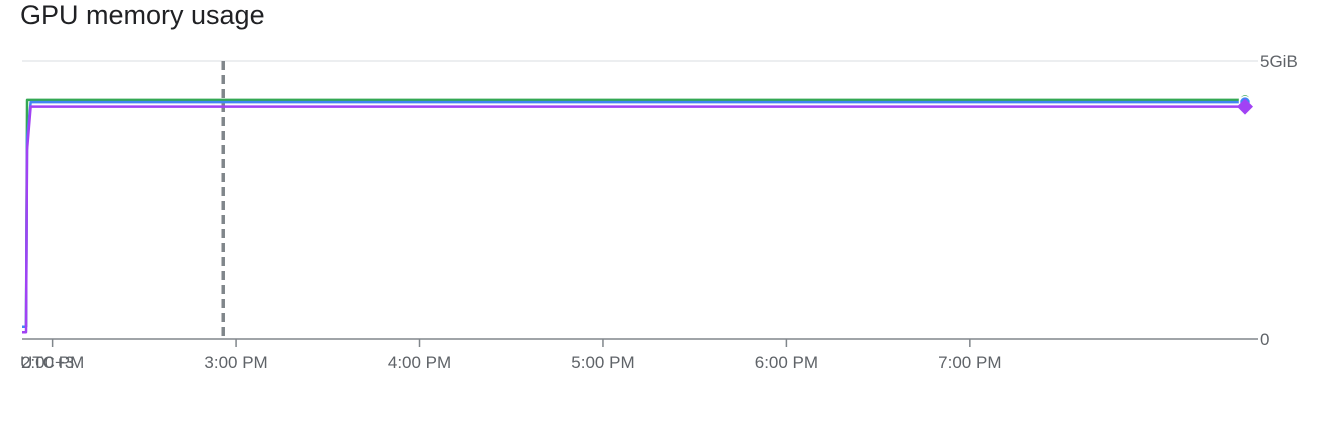  Describe the element at coordinates (602, 362) in the screenshot. I see `x-tick-label: 5:00 PM` at that location.